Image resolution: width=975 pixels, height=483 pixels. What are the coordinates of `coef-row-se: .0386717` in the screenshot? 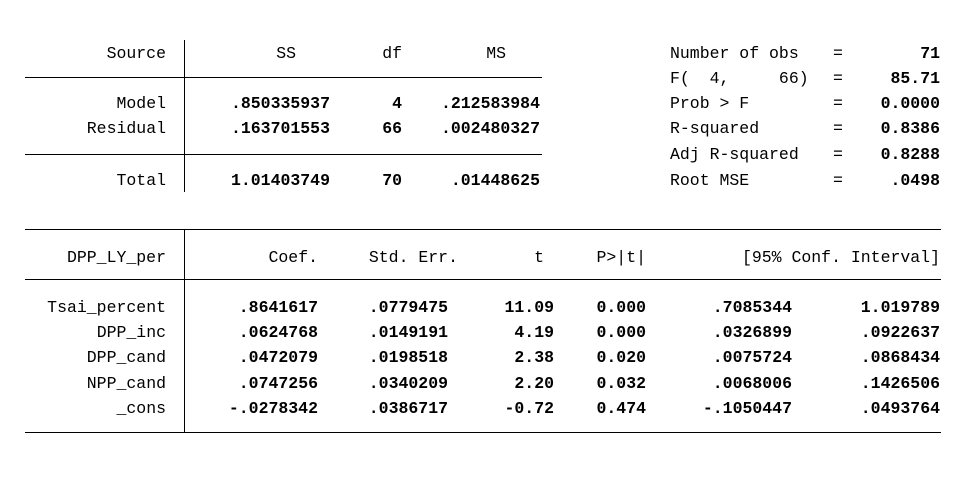 It's located at (408, 408).